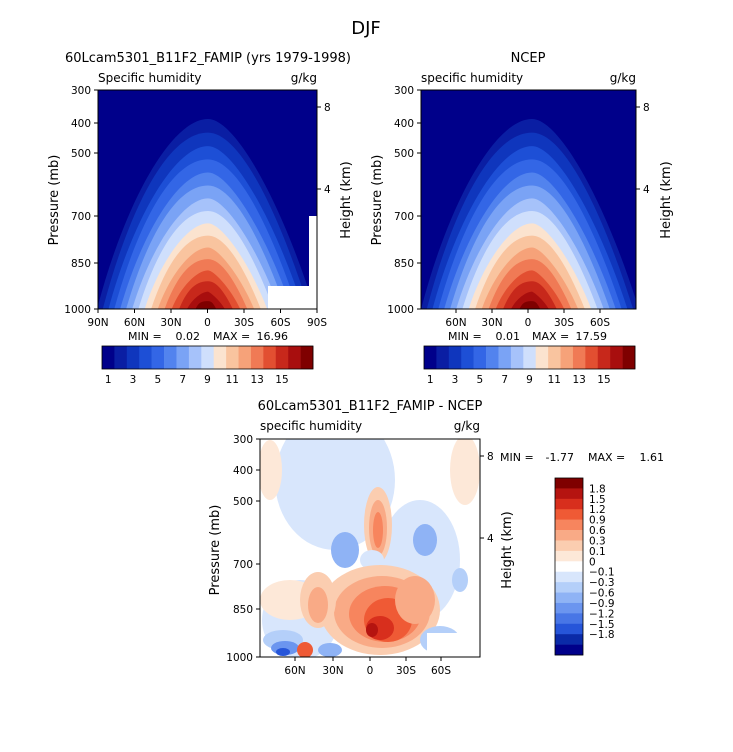 The width and height of the screenshot is (733, 752). Describe the element at coordinates (643, 149) in the screenshot. I see `y2-ticks: 84` at that location.